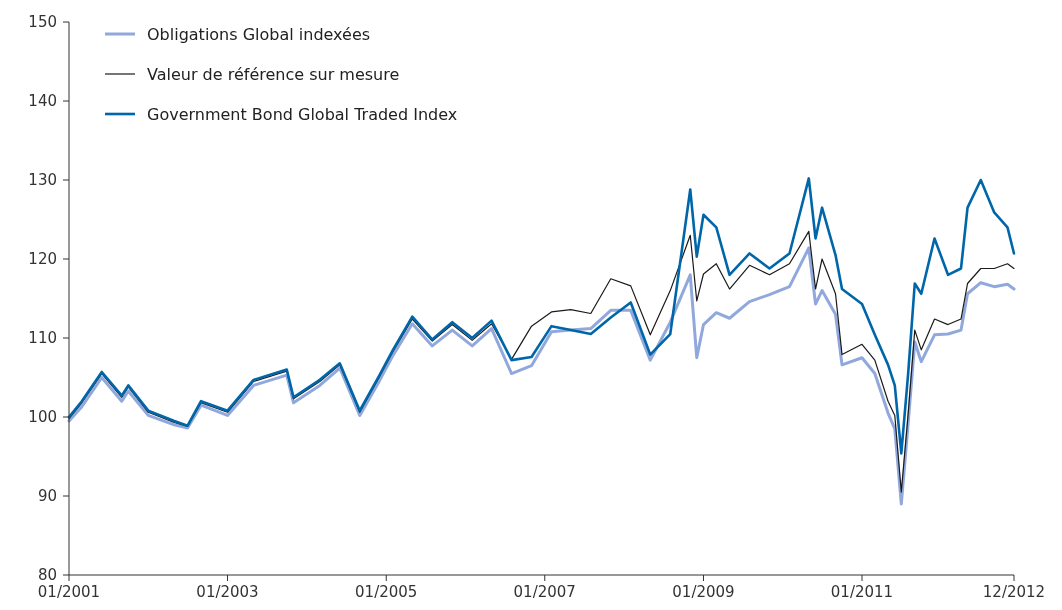 The width and height of the screenshot is (1062, 610). I want to click on x-tick-label: 12/2012, so click(1014, 592).